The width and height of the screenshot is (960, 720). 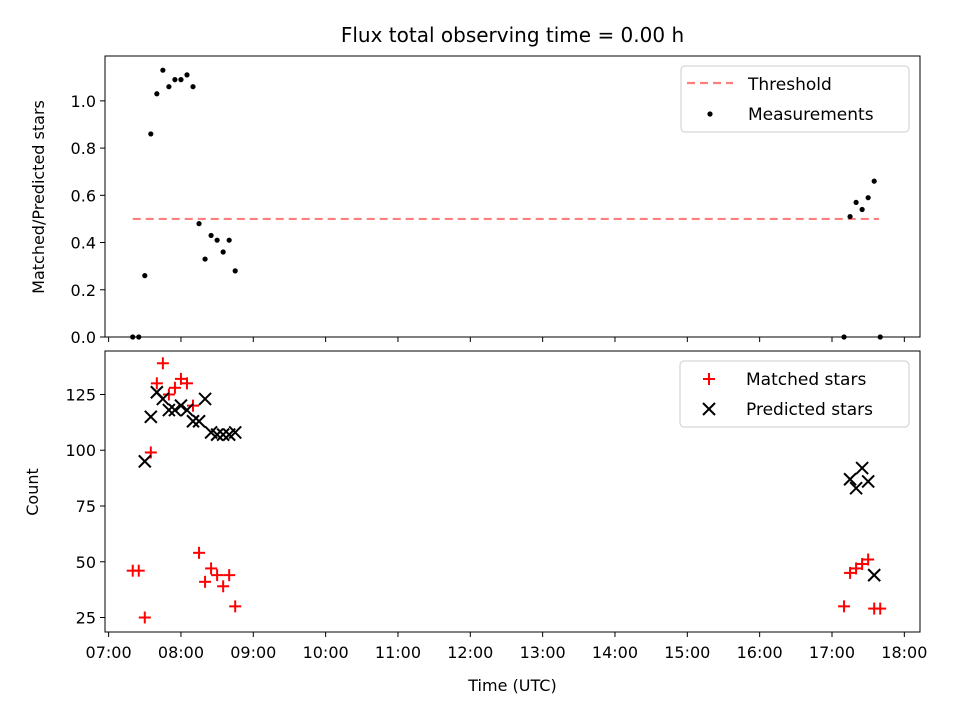 I want to click on x-tick-label: 13:00, so click(x=543, y=652).